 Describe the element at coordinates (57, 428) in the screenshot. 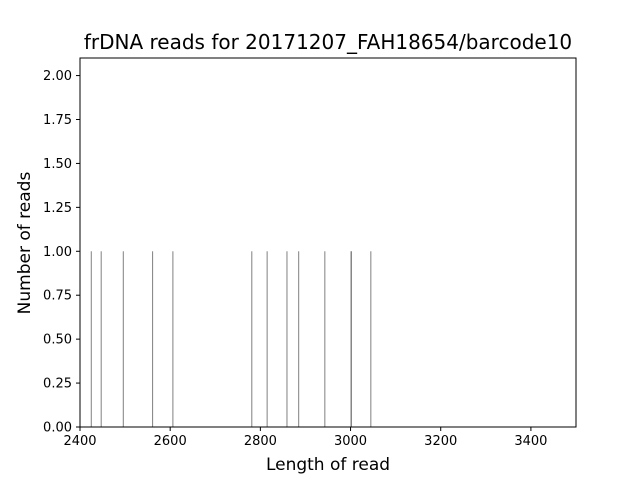

I see `y-tick-label: 0.00` at that location.